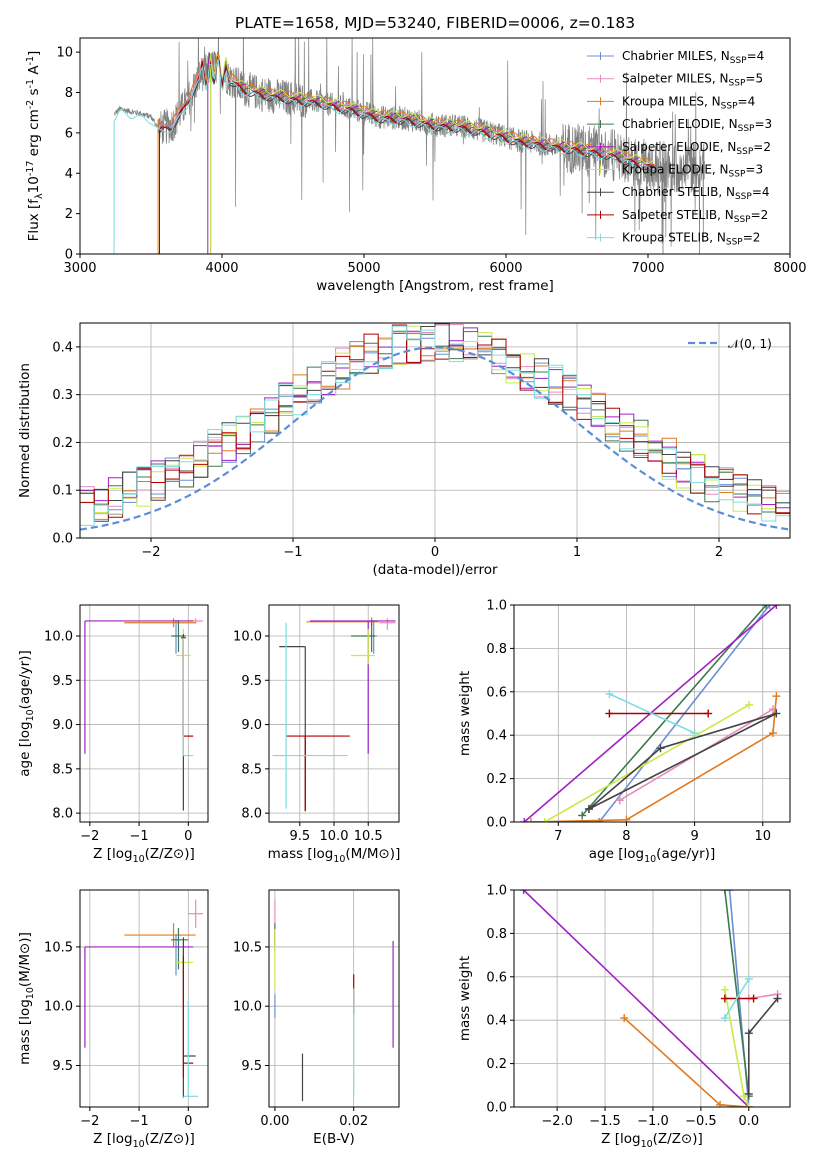  Describe the element at coordinates (647, 268) in the screenshot. I see `x-tick-label: 7000` at that location.